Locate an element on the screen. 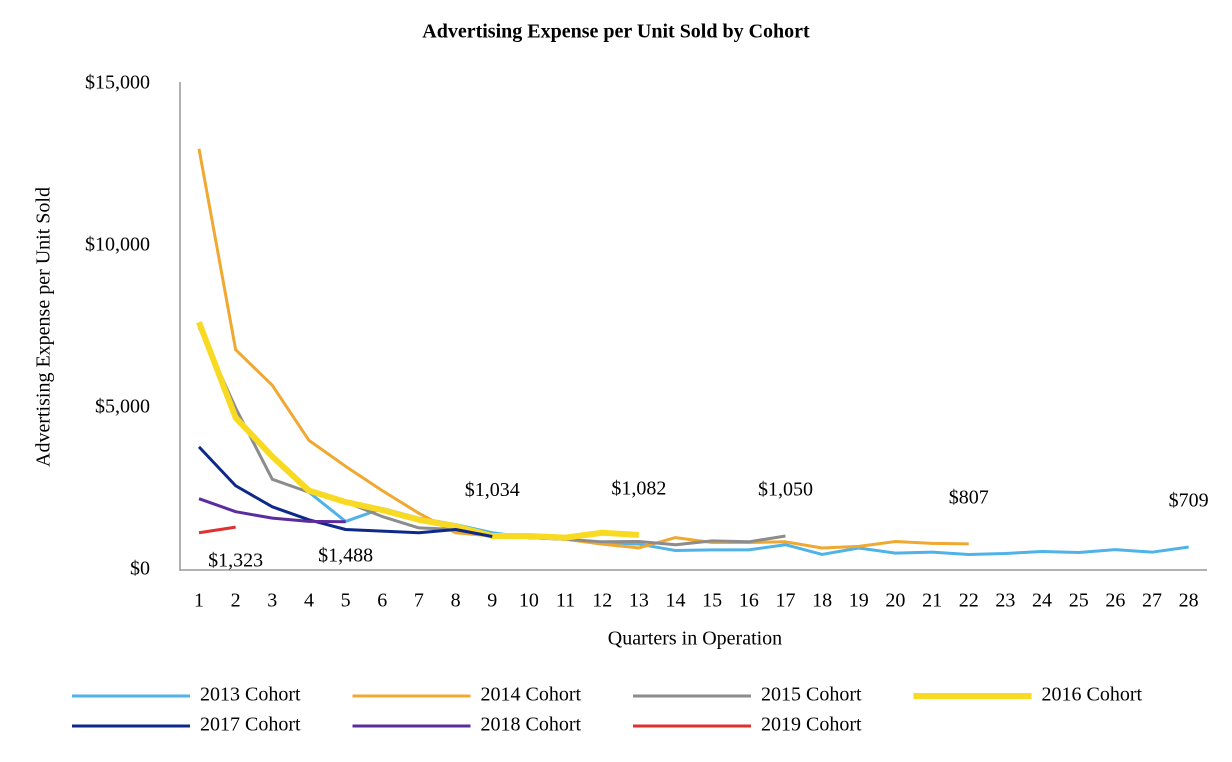  x-tick-label: 15 is located at coordinates (712, 601).